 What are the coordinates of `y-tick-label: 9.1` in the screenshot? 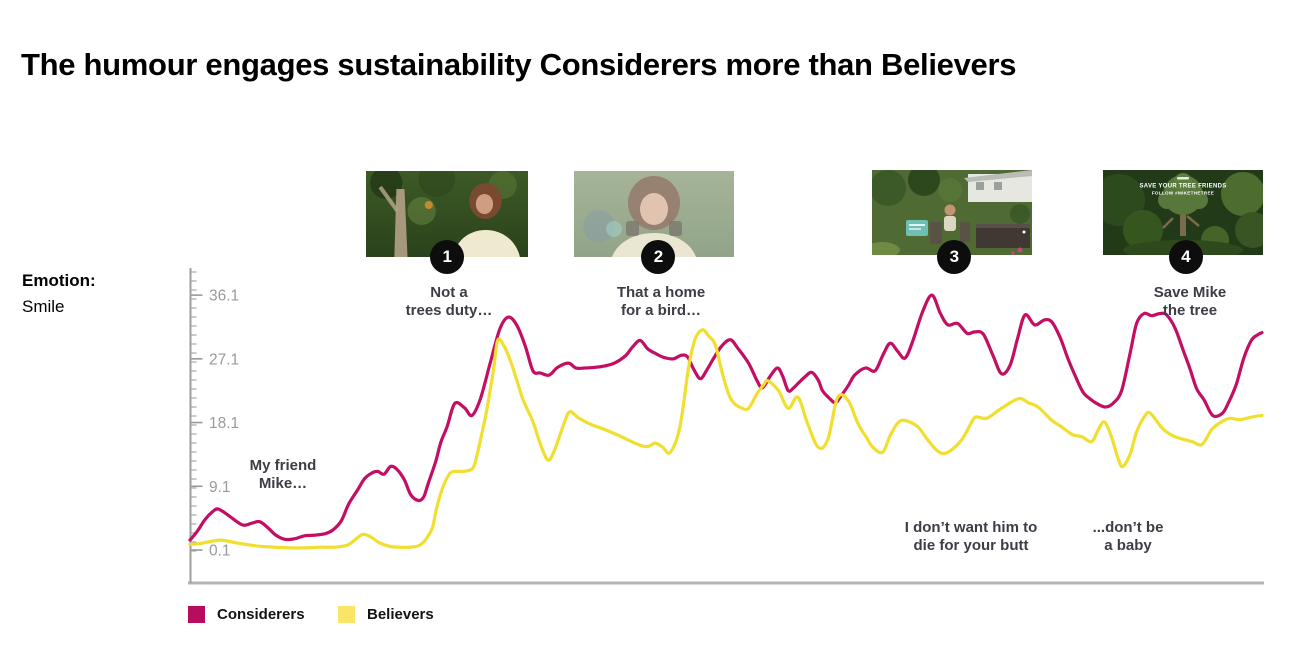 It's located at (220, 487).